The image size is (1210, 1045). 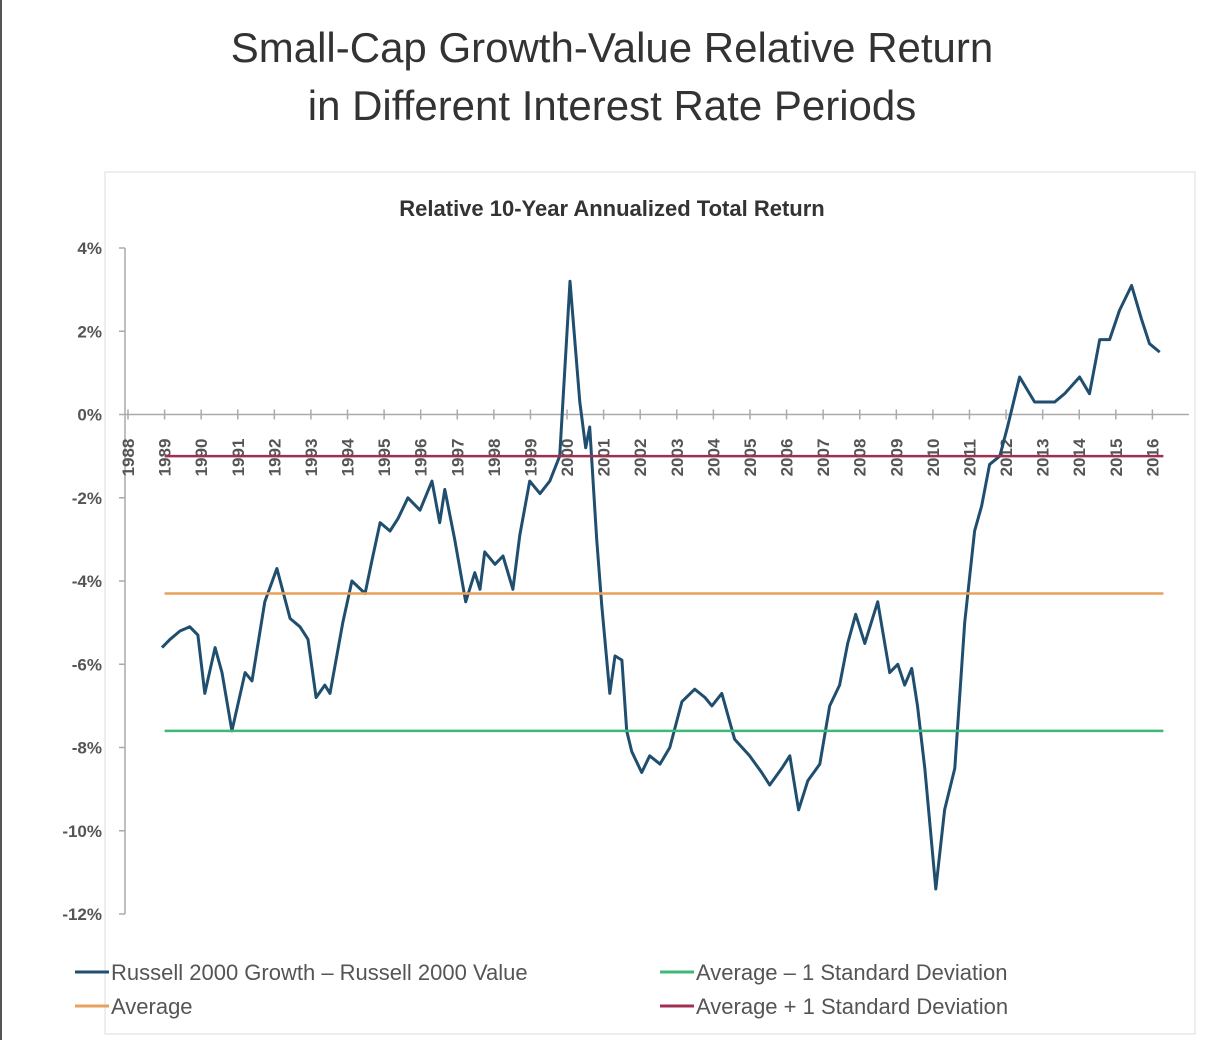 What do you see at coordinates (851, 972) in the screenshot?
I see `legend-label: Average – 1 Standard Deviation` at bounding box center [851, 972].